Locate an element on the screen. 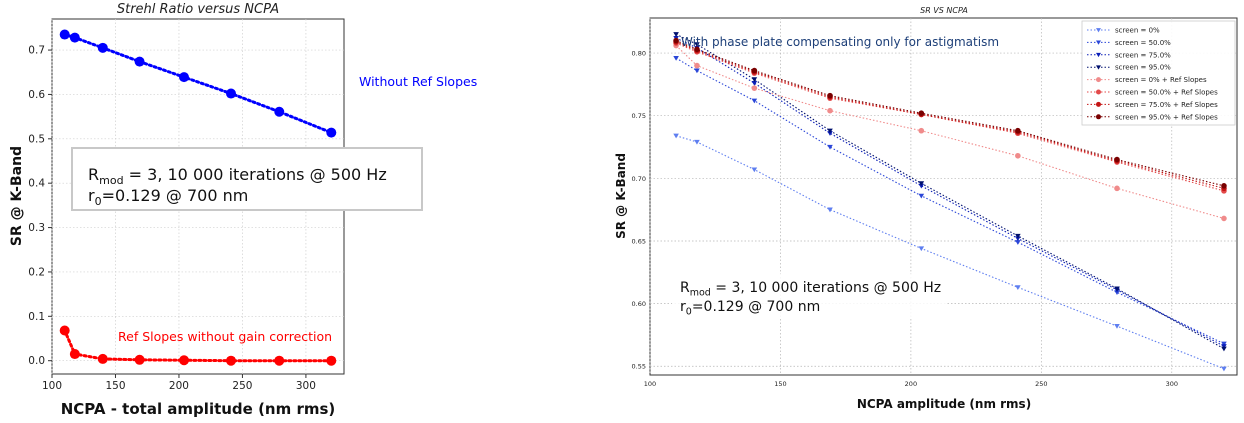  annotation-frame is located at coordinates (809, 296).